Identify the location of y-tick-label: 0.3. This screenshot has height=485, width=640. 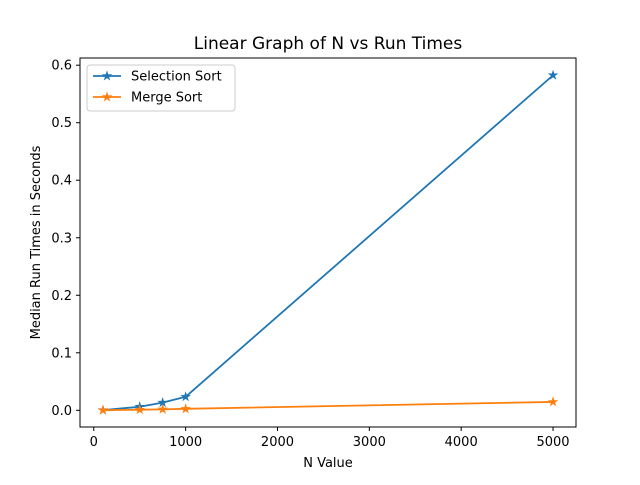
(61, 238).